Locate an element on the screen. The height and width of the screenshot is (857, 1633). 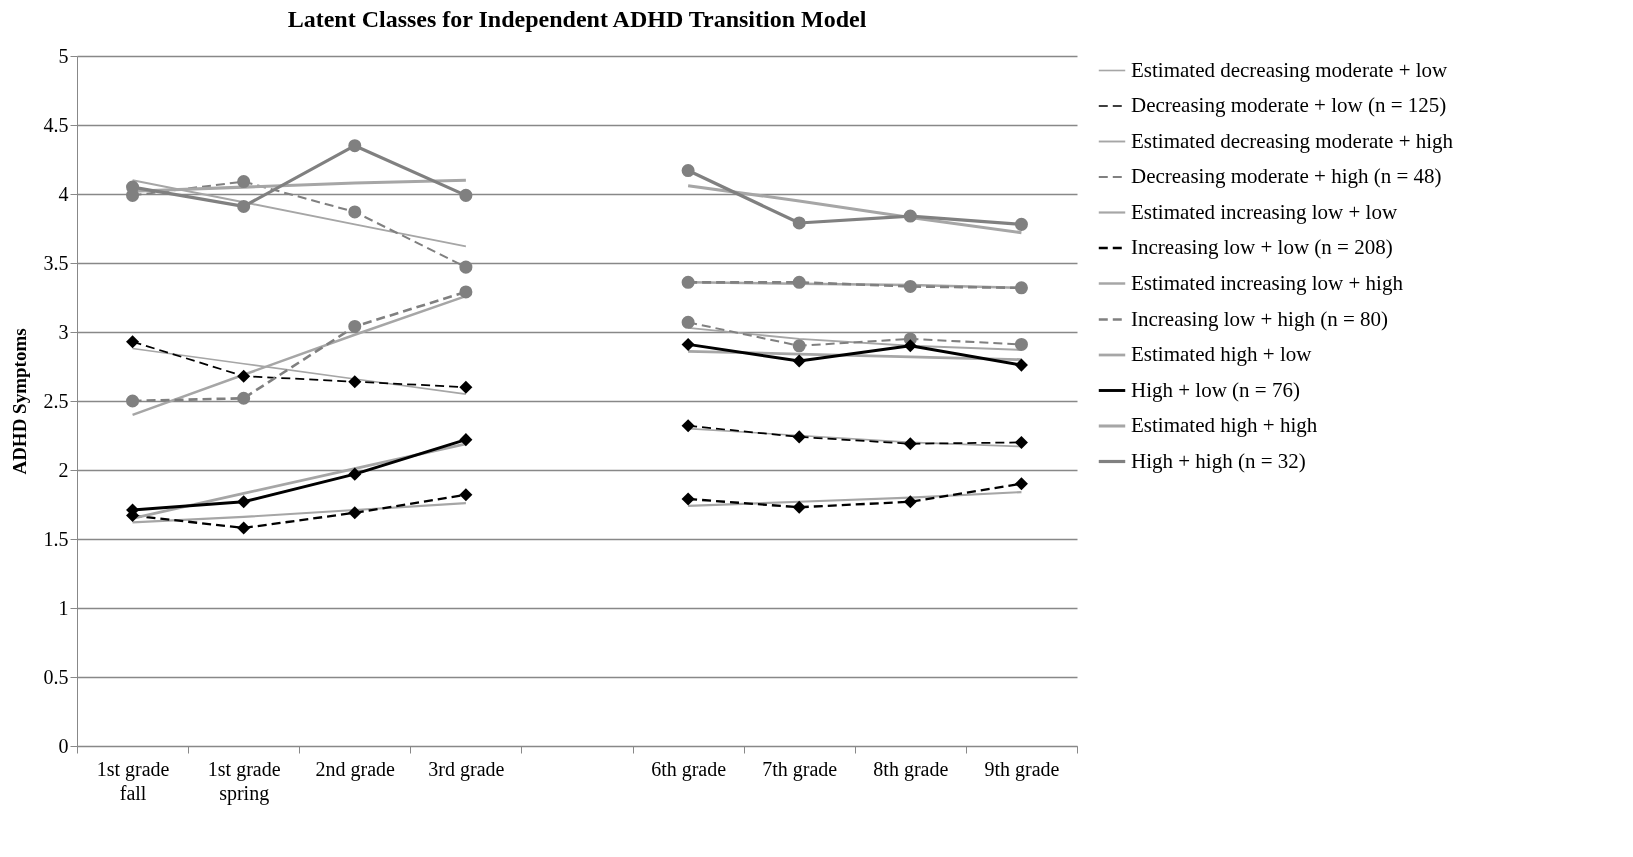
x-tick-label: 9th grade is located at coordinates (1022, 769).